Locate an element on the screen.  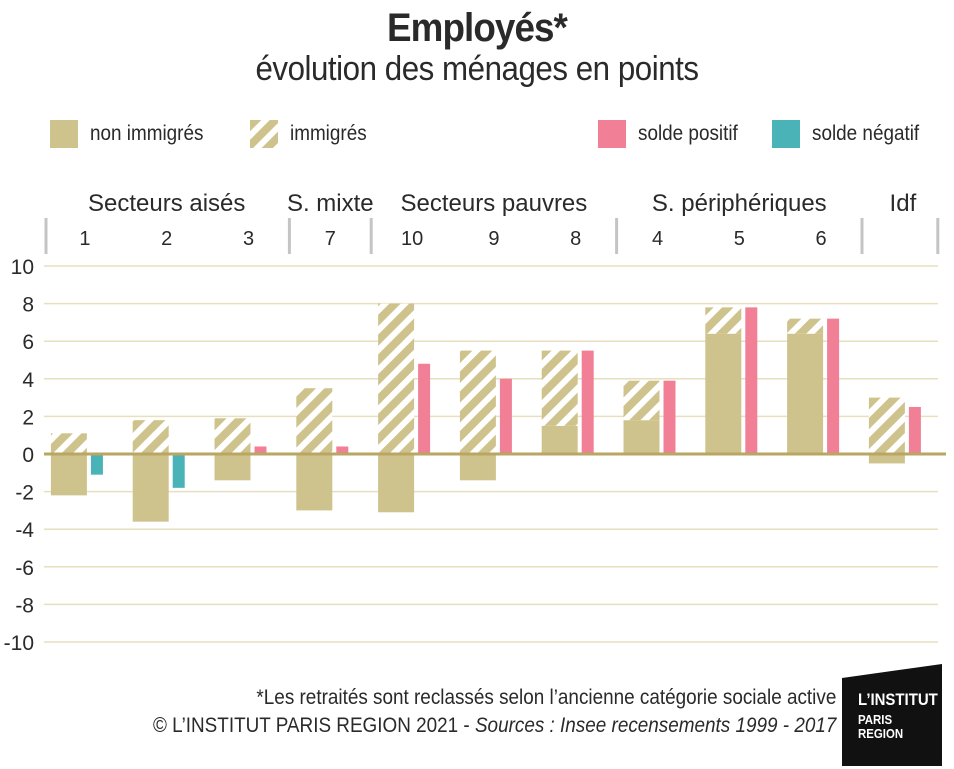
category-label: 9 is located at coordinates (493, 239).